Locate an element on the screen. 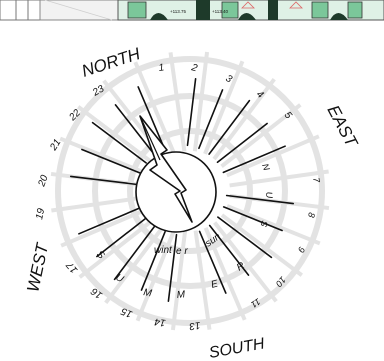 The image size is (384, 361). hour-label-23: 23 is located at coordinates (98, 91).